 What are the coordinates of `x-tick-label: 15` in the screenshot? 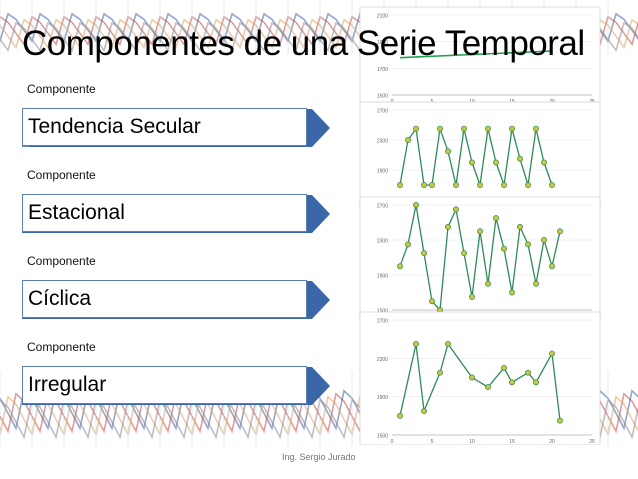 It's located at (512, 442).